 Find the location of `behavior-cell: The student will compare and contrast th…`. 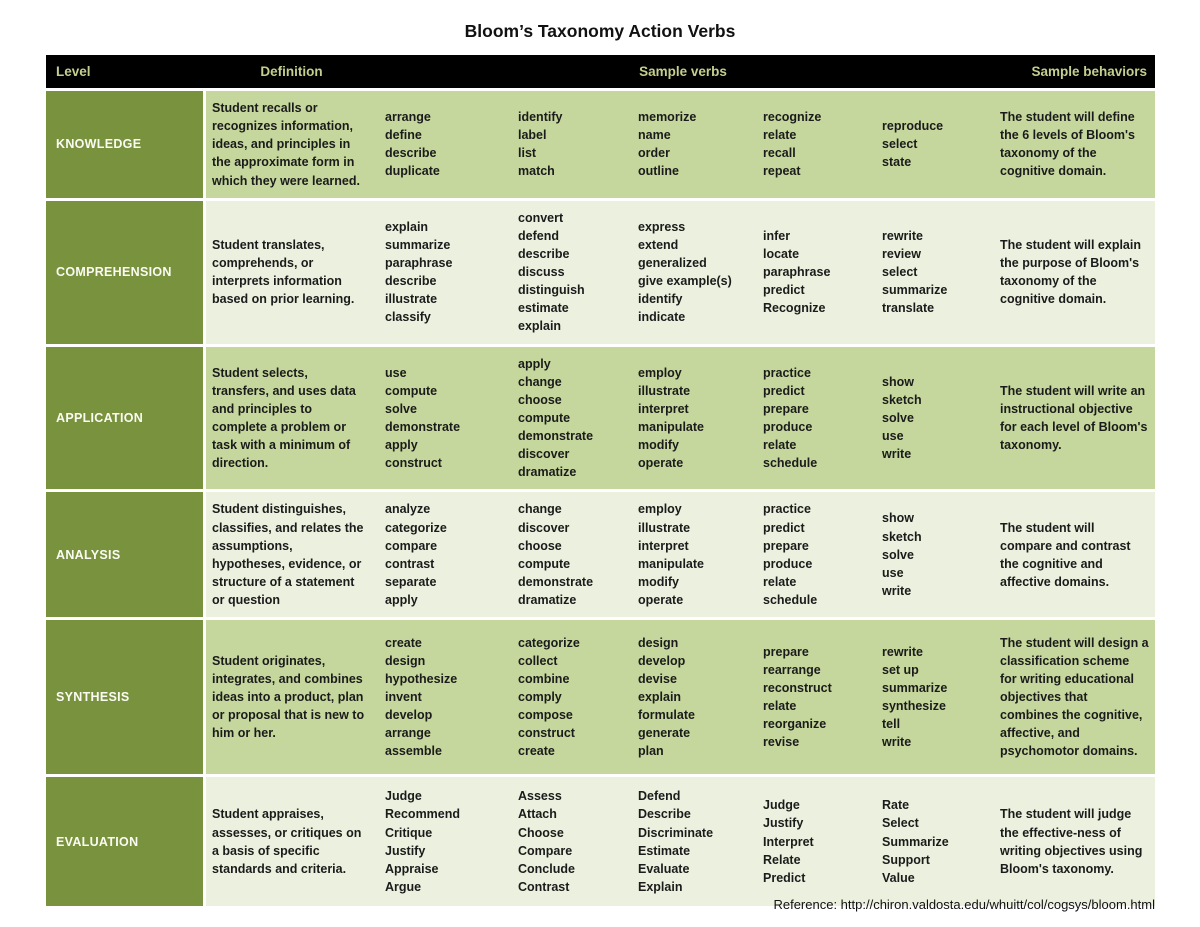

behavior-cell: The student will compare and contrast th… is located at coordinates (1072, 554).